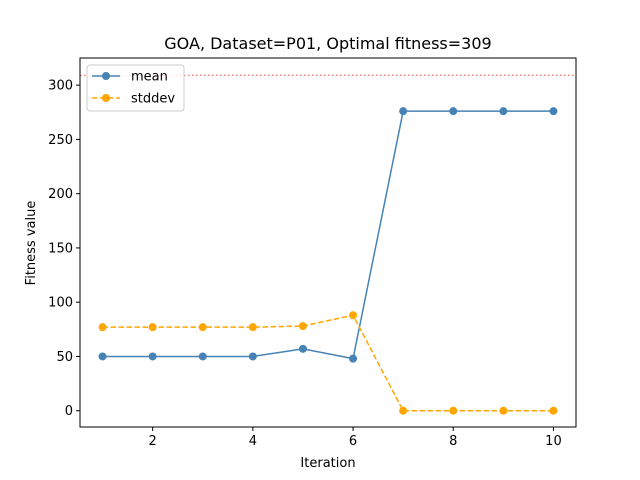 This screenshot has width=640, height=480. Describe the element at coordinates (106, 76) in the screenshot. I see `legend-marker-mean` at that location.